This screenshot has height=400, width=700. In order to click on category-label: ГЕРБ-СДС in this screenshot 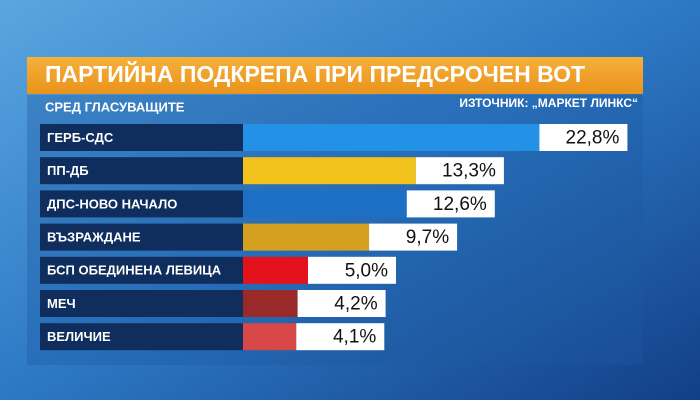, I will do `click(80, 137)`.